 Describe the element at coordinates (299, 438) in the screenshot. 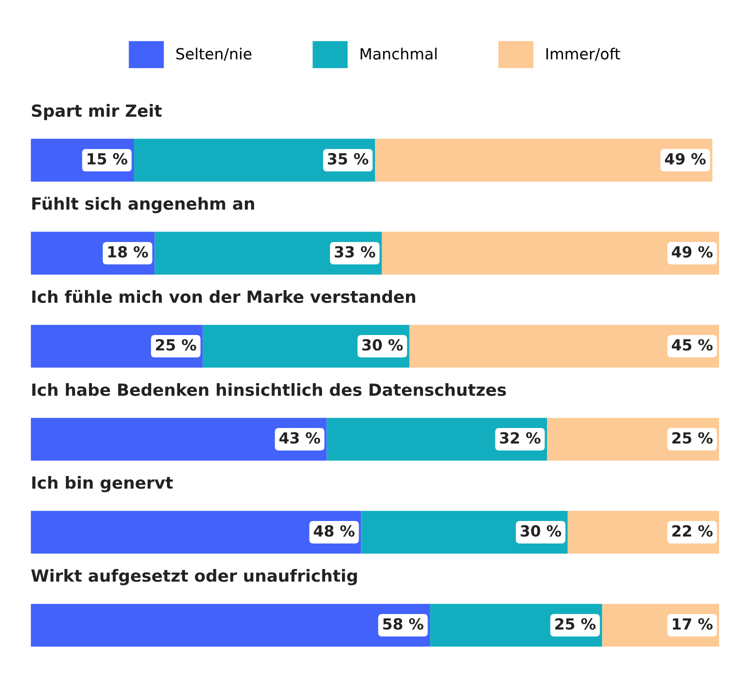

I see `data-label: 43 %` at that location.